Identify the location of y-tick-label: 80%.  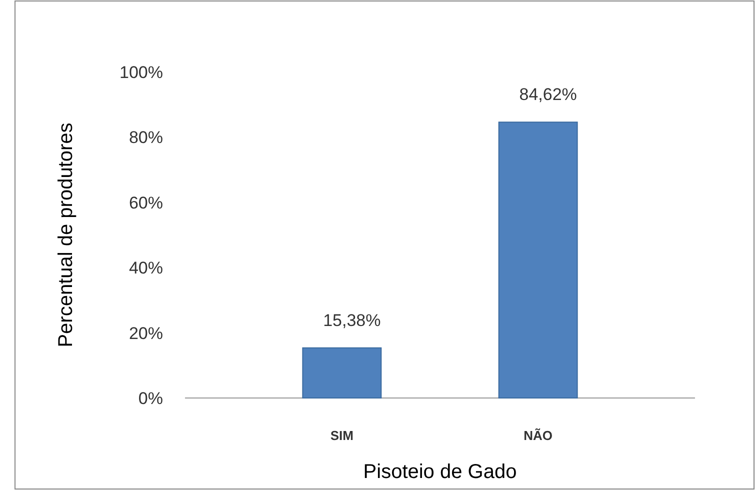
(145, 138).